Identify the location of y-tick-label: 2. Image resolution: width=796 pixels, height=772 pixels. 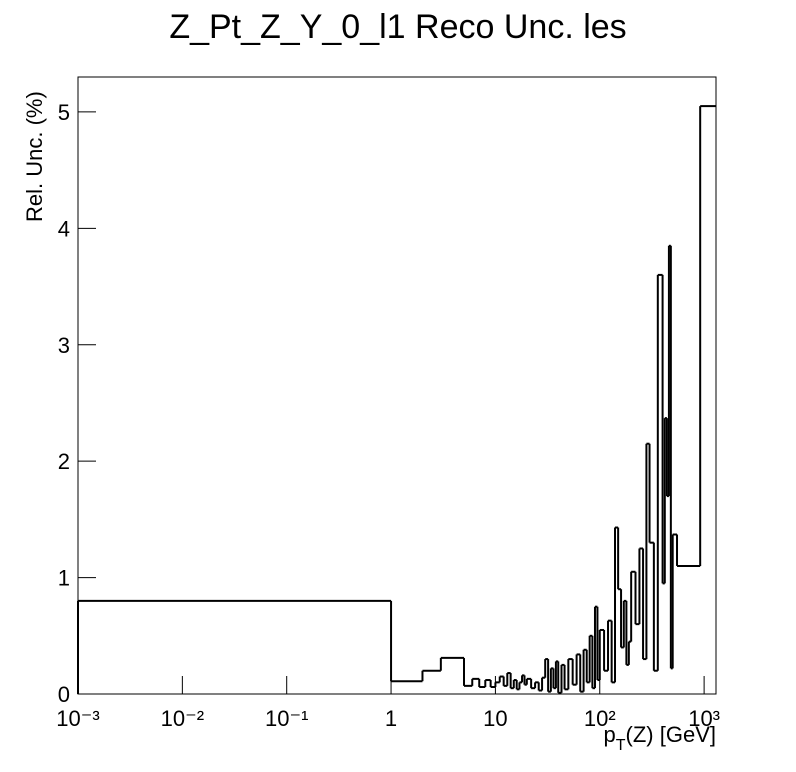
(64, 461).